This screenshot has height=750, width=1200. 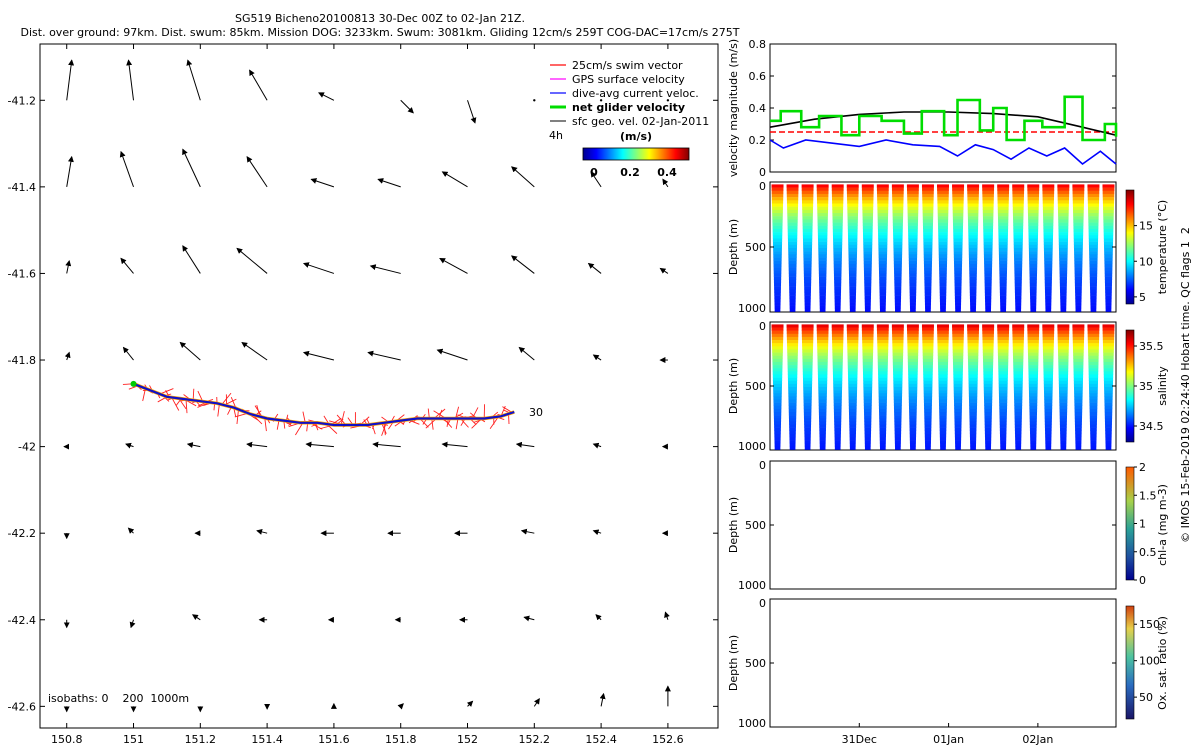 What do you see at coordinates (1149, 624) in the screenshot?
I see `colorbar-tick-label: 150` at bounding box center [1149, 624].